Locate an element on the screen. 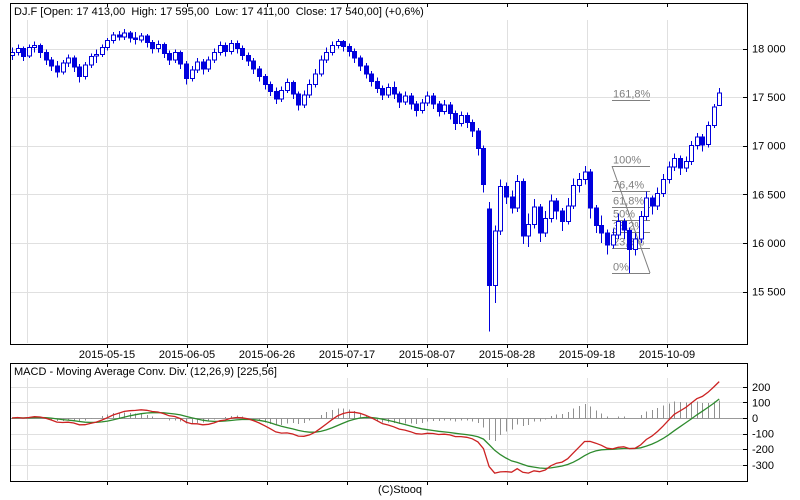  macd-signal-line is located at coordinates (365, 434).